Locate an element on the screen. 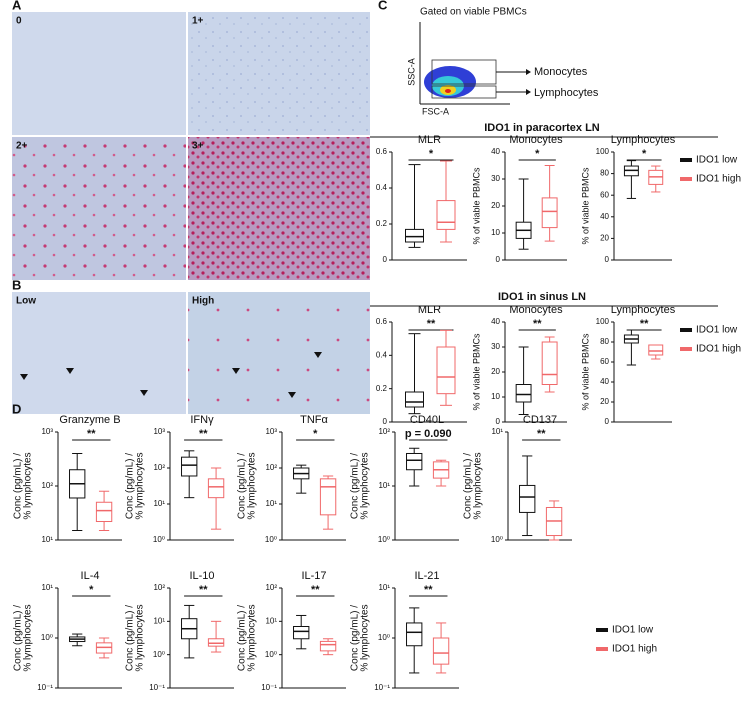  chart-title: IL-21 is located at coordinates (426, 576).